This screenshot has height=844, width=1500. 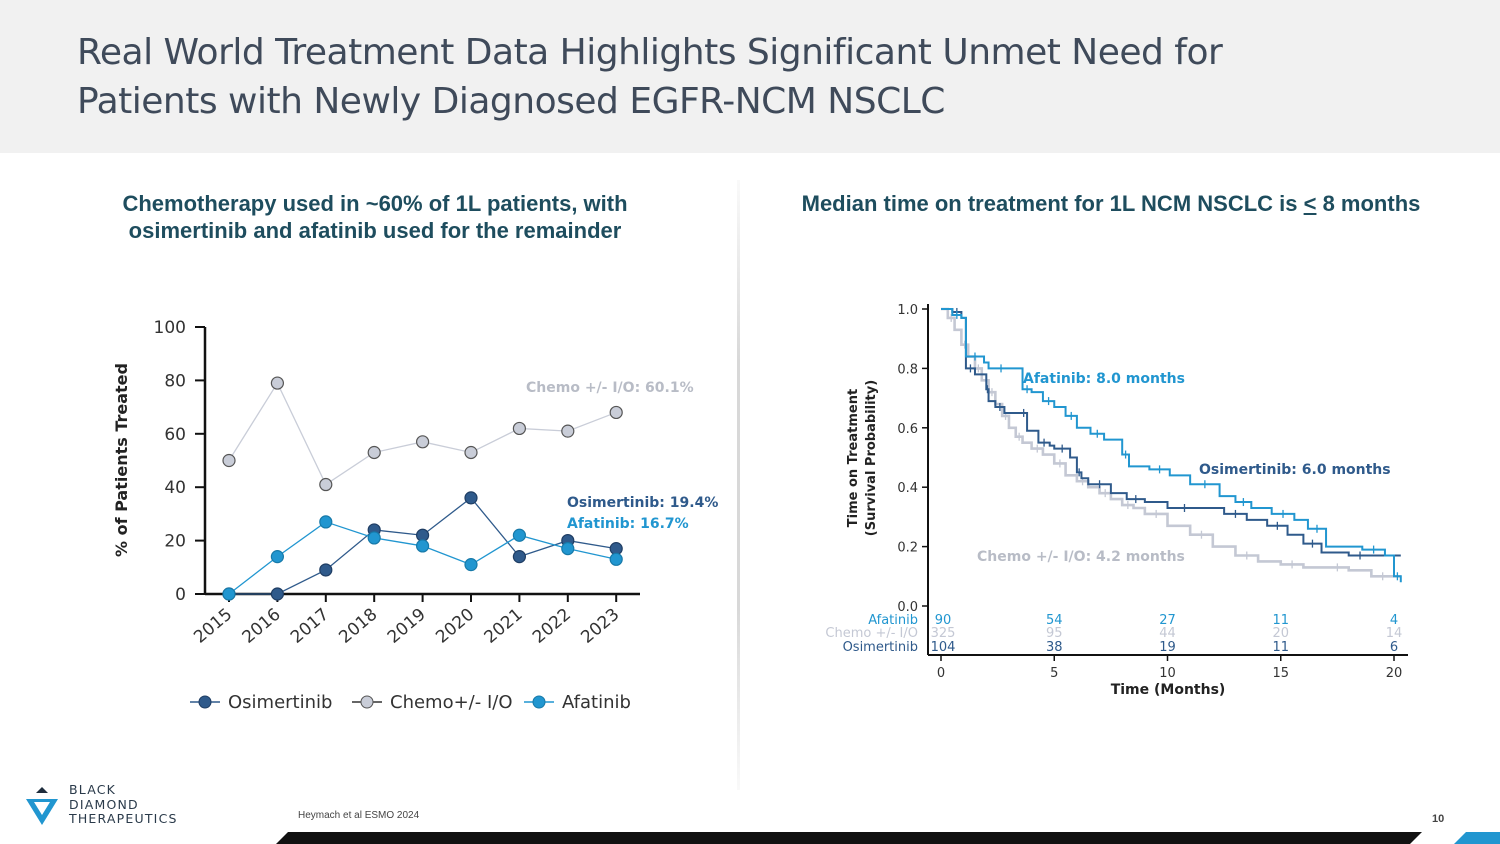 What do you see at coordinates (451, 702) in the screenshot?
I see `legend-label: Chemo+/- I/O` at bounding box center [451, 702].